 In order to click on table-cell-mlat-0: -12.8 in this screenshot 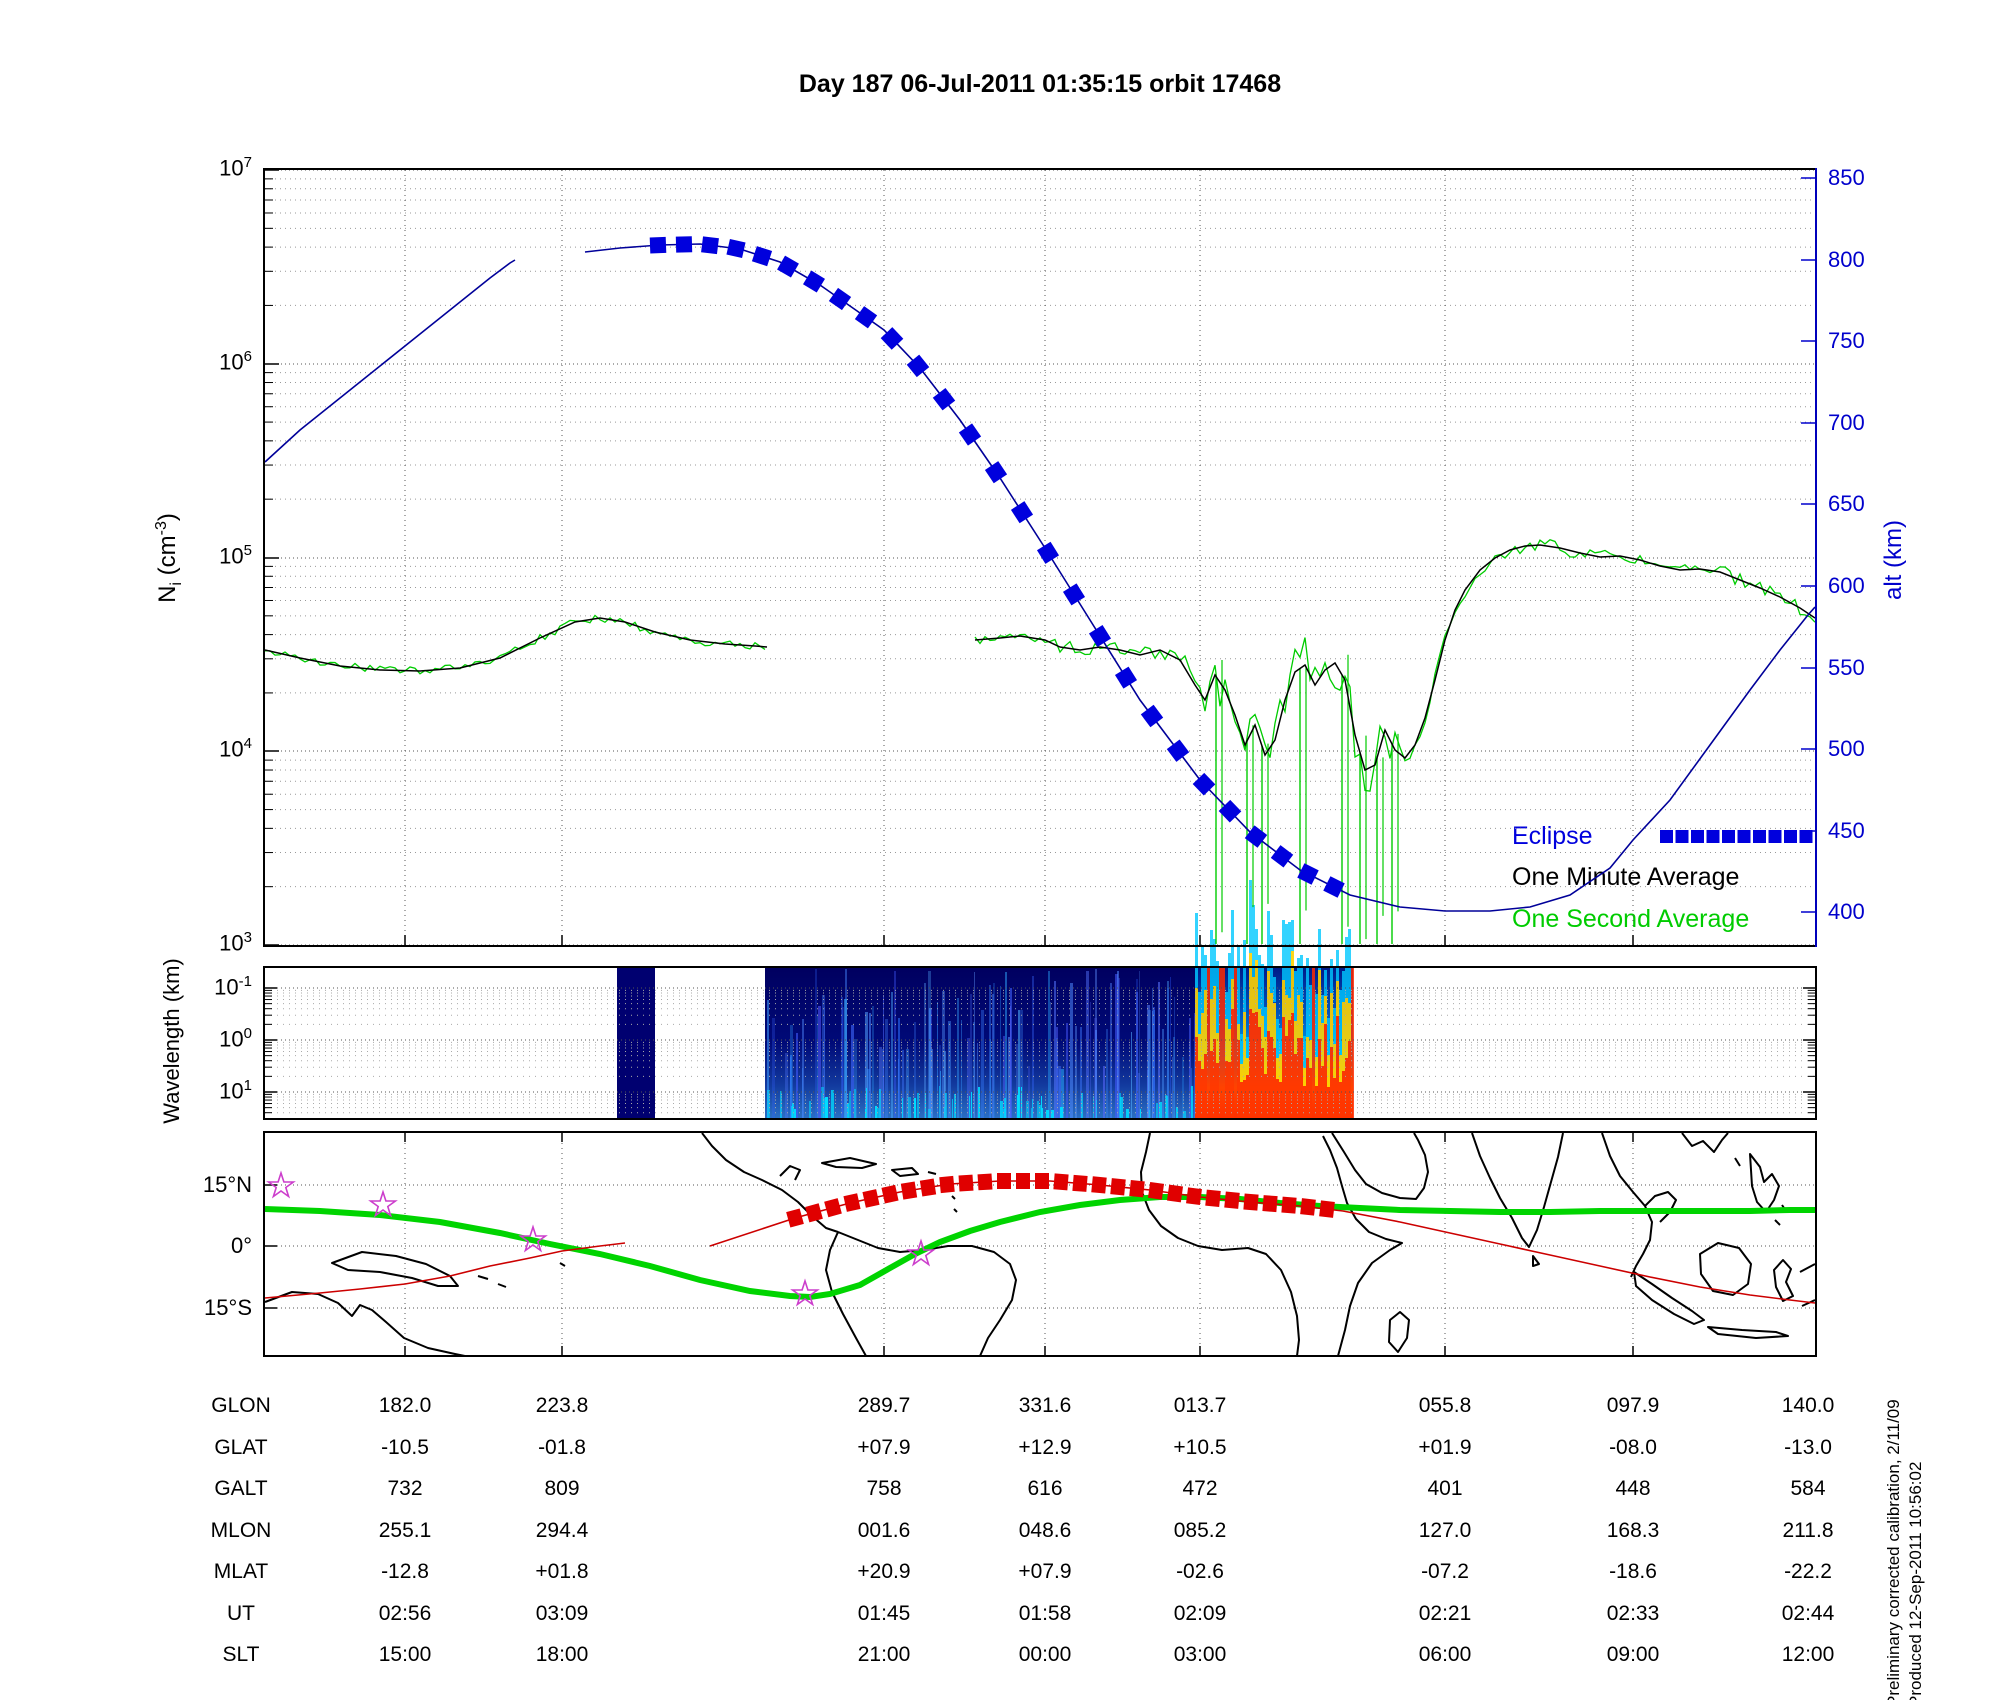, I will do `click(405, 1571)`.